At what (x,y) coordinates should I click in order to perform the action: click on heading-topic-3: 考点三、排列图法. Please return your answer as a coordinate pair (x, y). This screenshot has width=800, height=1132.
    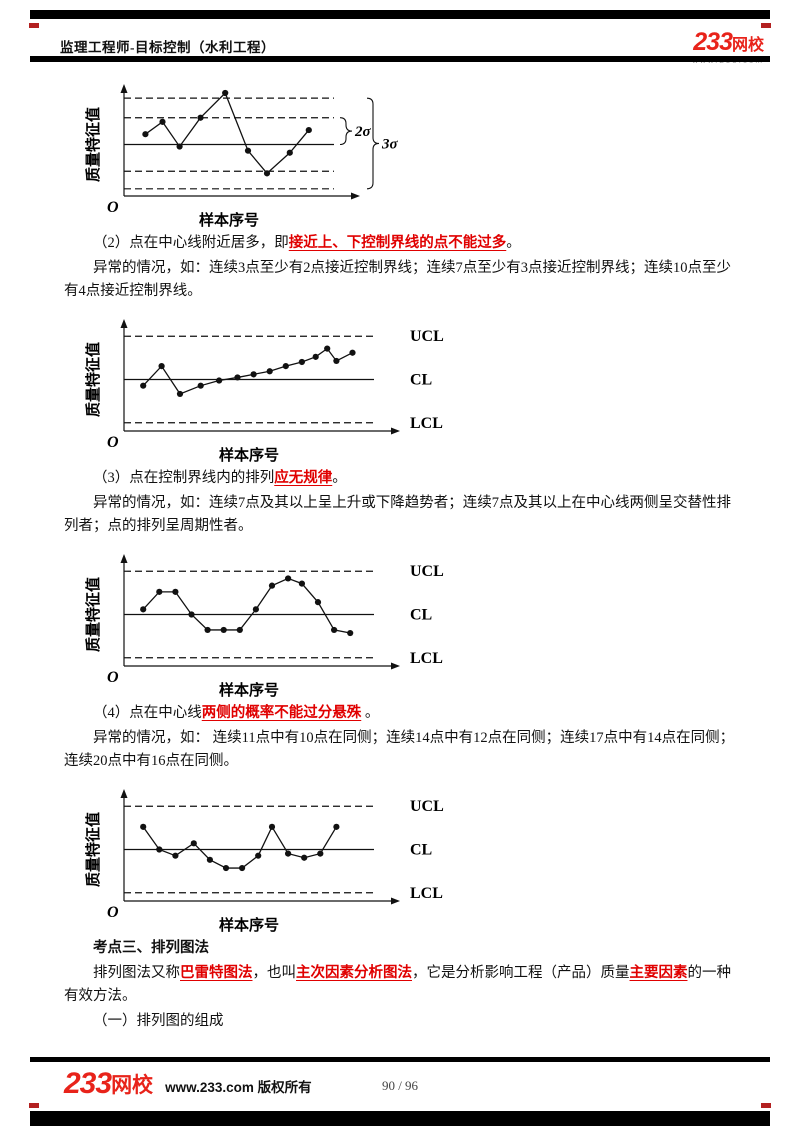
    Looking at the image, I should click on (400, 948).